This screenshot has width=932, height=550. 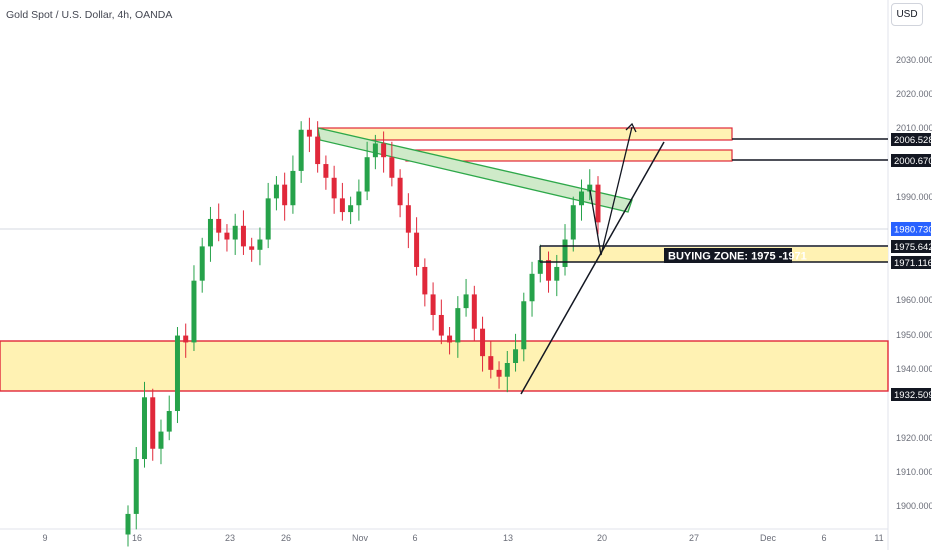 I want to click on price-badge-text: 2000.670, so click(x=913, y=161).